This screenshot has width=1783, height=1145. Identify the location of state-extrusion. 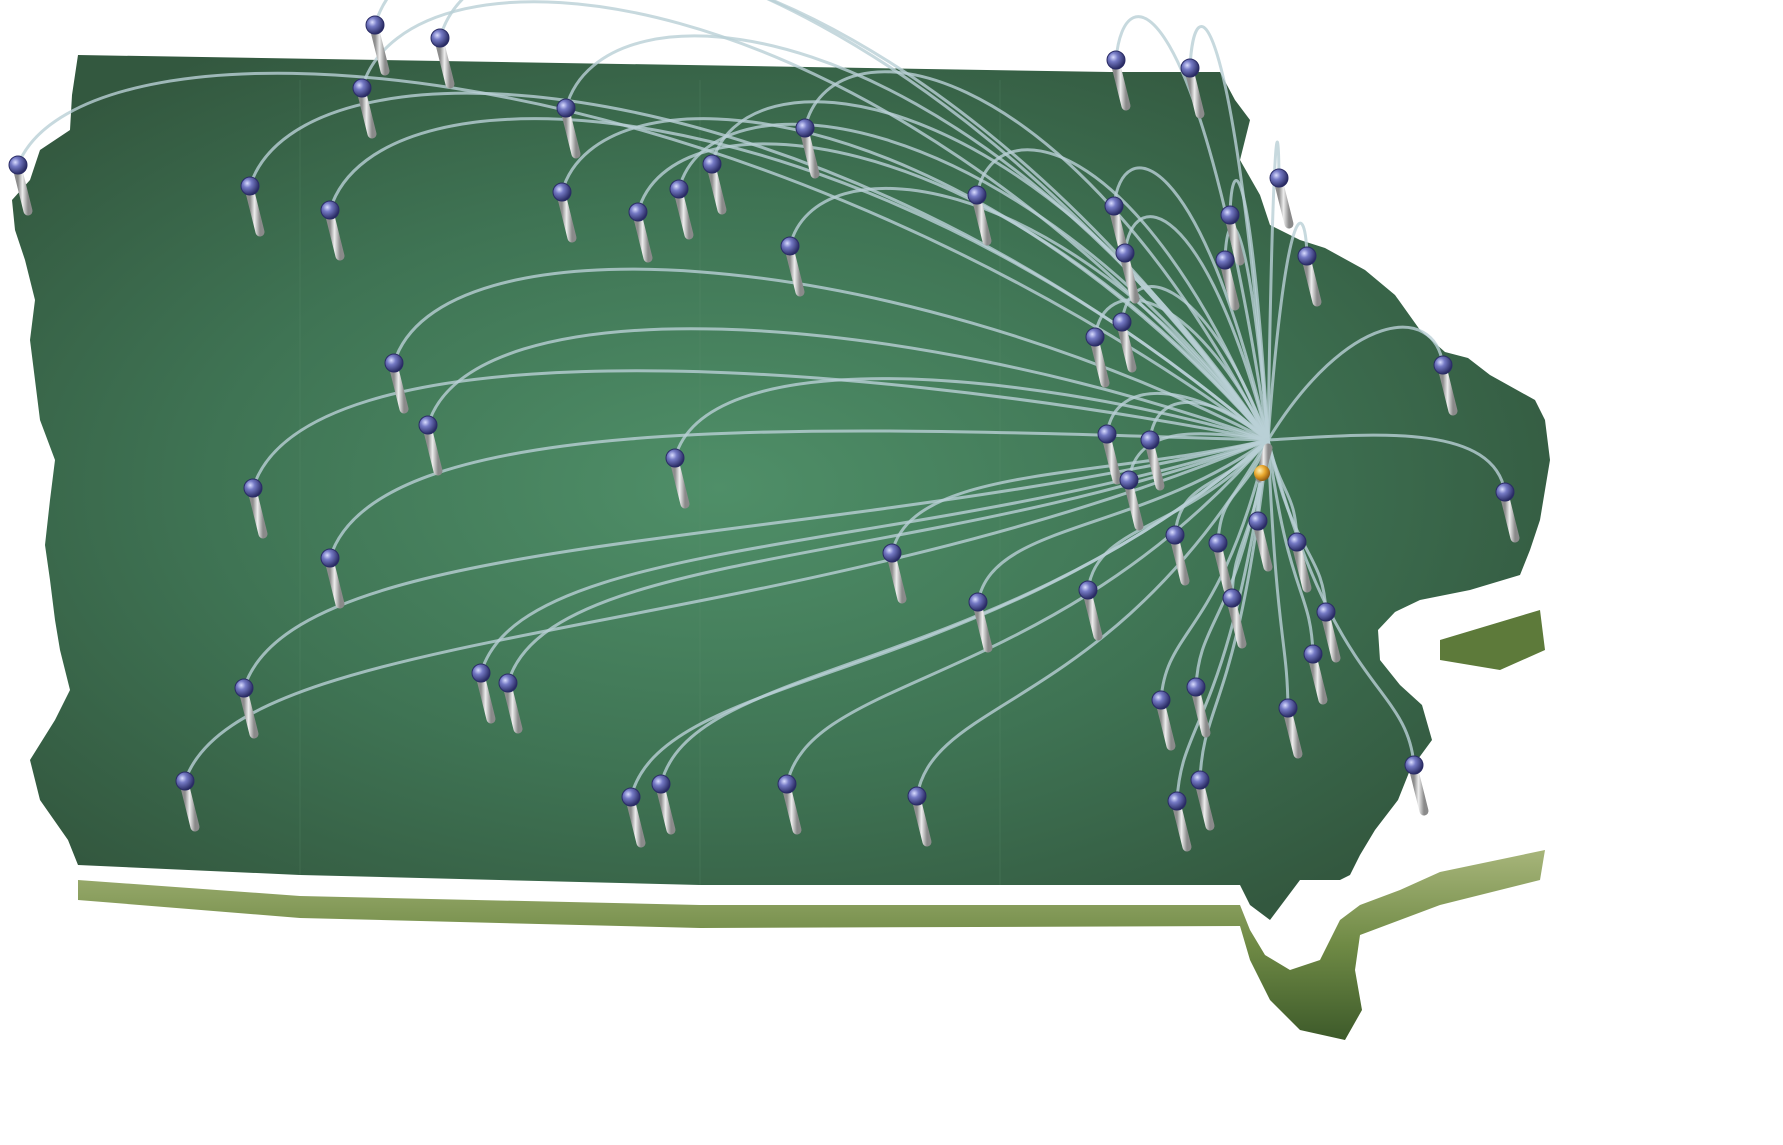
(811, 945).